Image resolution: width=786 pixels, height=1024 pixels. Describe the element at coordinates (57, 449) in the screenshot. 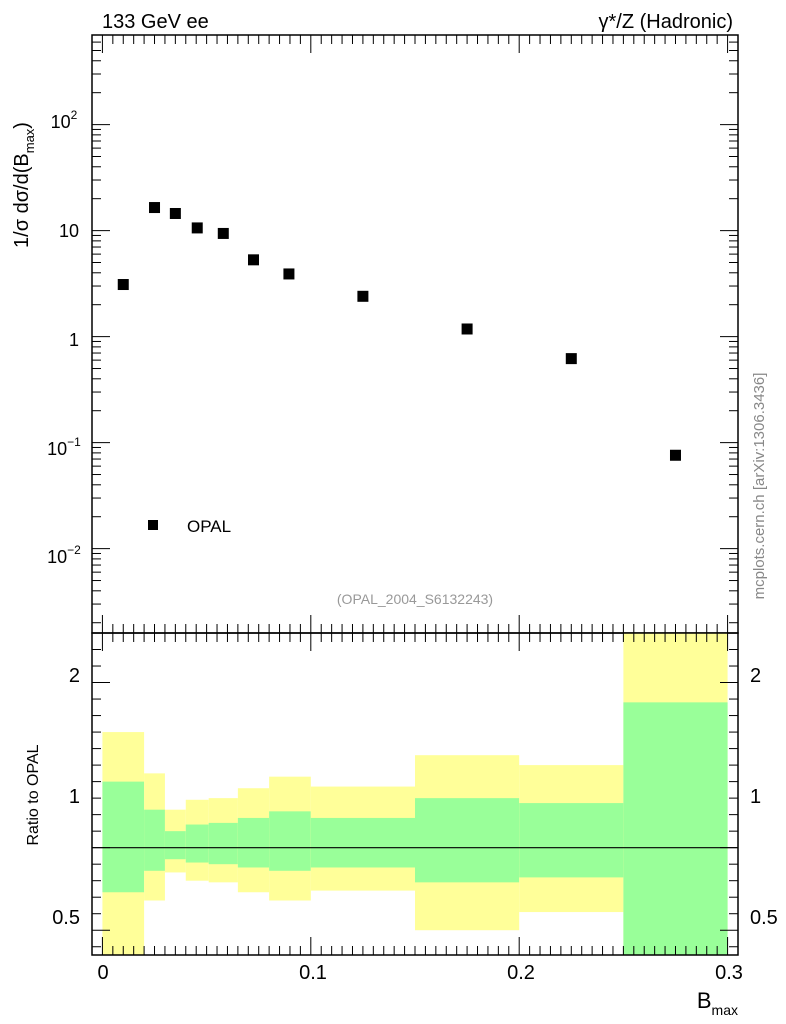

I see `y-tick-label-1e-1-base: 10` at that location.